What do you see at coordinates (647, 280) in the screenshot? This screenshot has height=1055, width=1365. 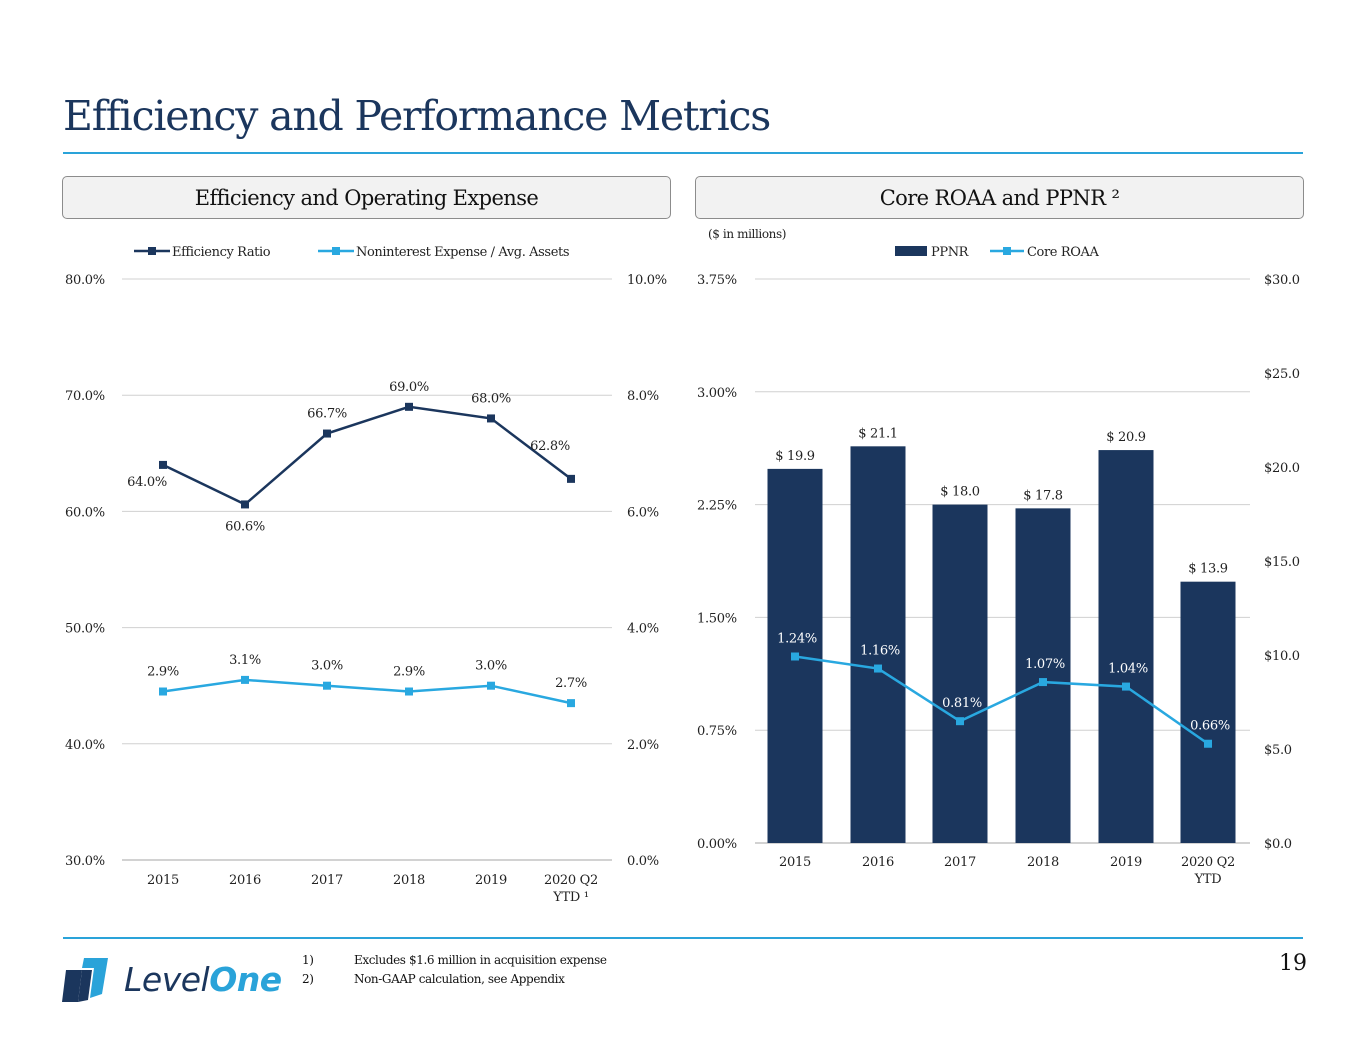 I see `efficiency-right-axis-tick: 10.0%` at bounding box center [647, 280].